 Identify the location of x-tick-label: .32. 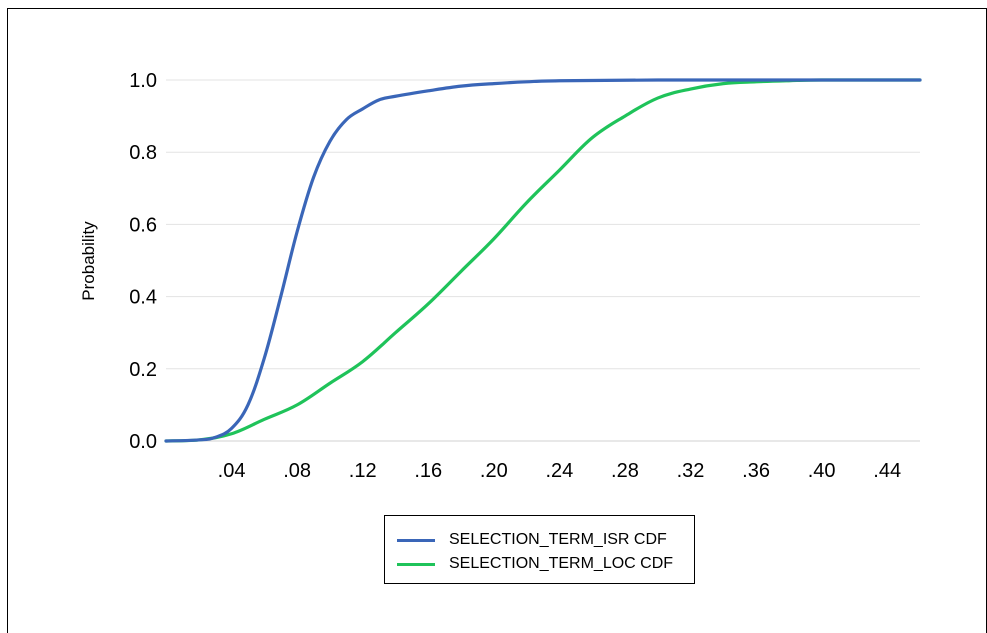
(691, 471).